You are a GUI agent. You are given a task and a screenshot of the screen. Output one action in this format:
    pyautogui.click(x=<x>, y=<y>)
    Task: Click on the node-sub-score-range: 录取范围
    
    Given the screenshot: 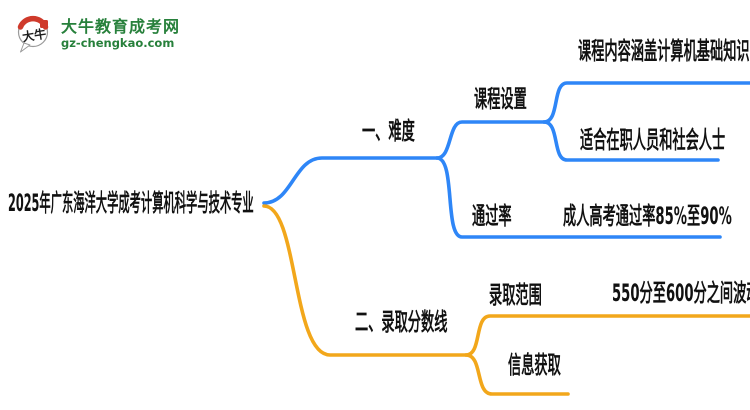 What is the action you would take?
    pyautogui.click(x=515, y=295)
    